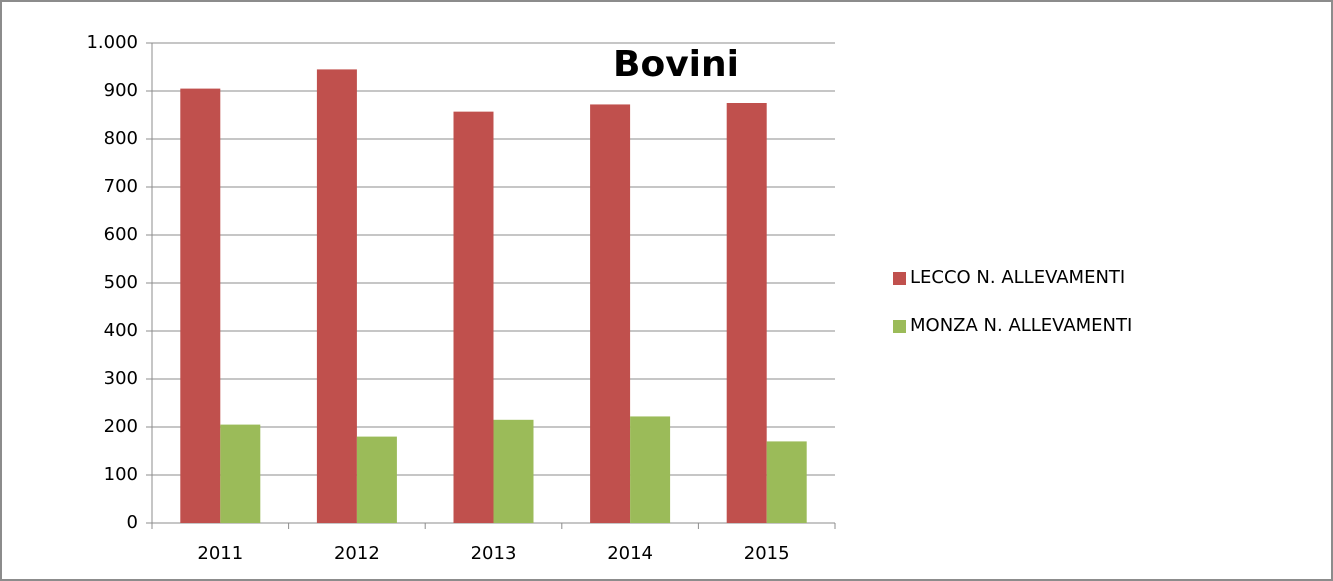 This screenshot has width=1333, height=581. I want to click on y-tick-label: 0, so click(132, 522).